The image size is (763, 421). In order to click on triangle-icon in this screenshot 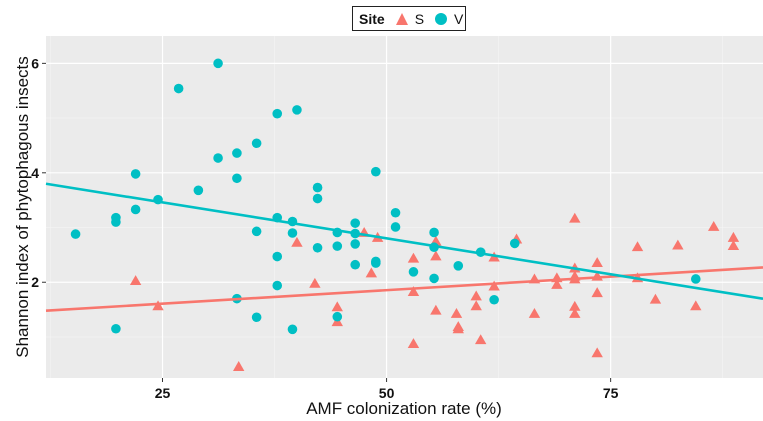, I will do `click(401, 18)`.